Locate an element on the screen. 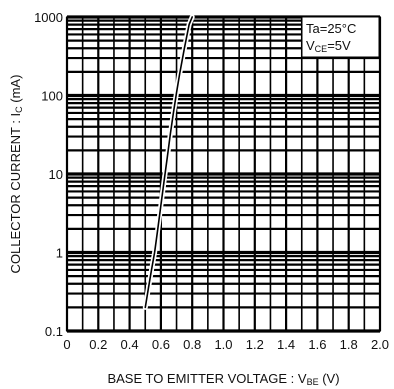 This screenshot has height=389, width=394. y-tick-labels: 0.1 1 10 100 1000 is located at coordinates (48, 174).